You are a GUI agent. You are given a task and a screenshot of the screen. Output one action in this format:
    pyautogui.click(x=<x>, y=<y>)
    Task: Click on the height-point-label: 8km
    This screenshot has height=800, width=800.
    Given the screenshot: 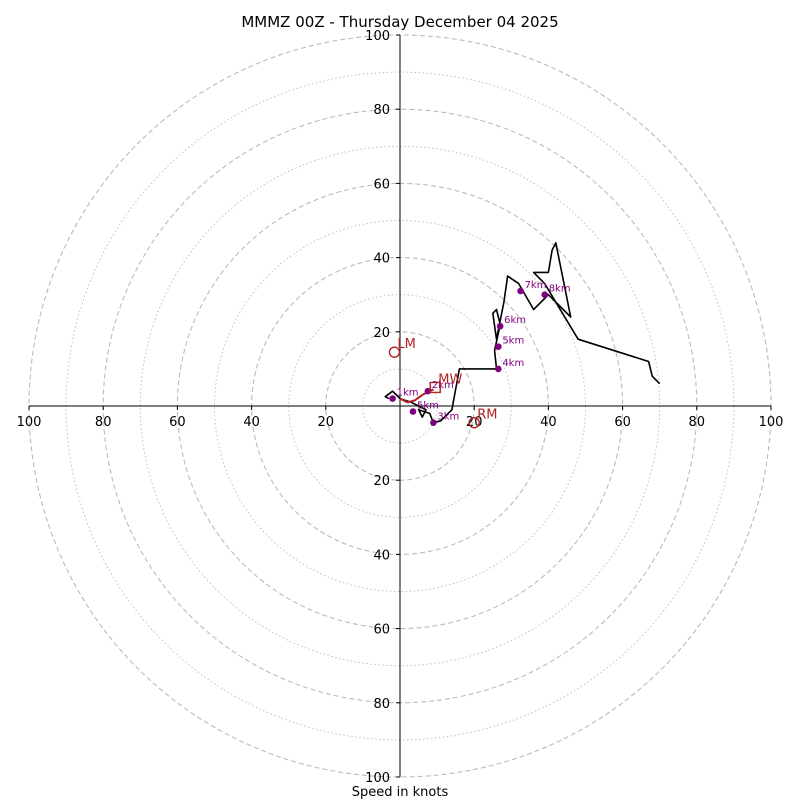 What is the action you would take?
    pyautogui.click(x=560, y=289)
    